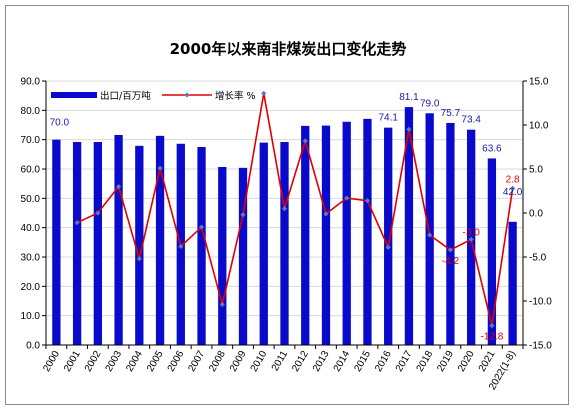 Image resolution: width=576 pixels, height=414 pixels. I want to click on x-tick-label: 2003, so click(114, 361).